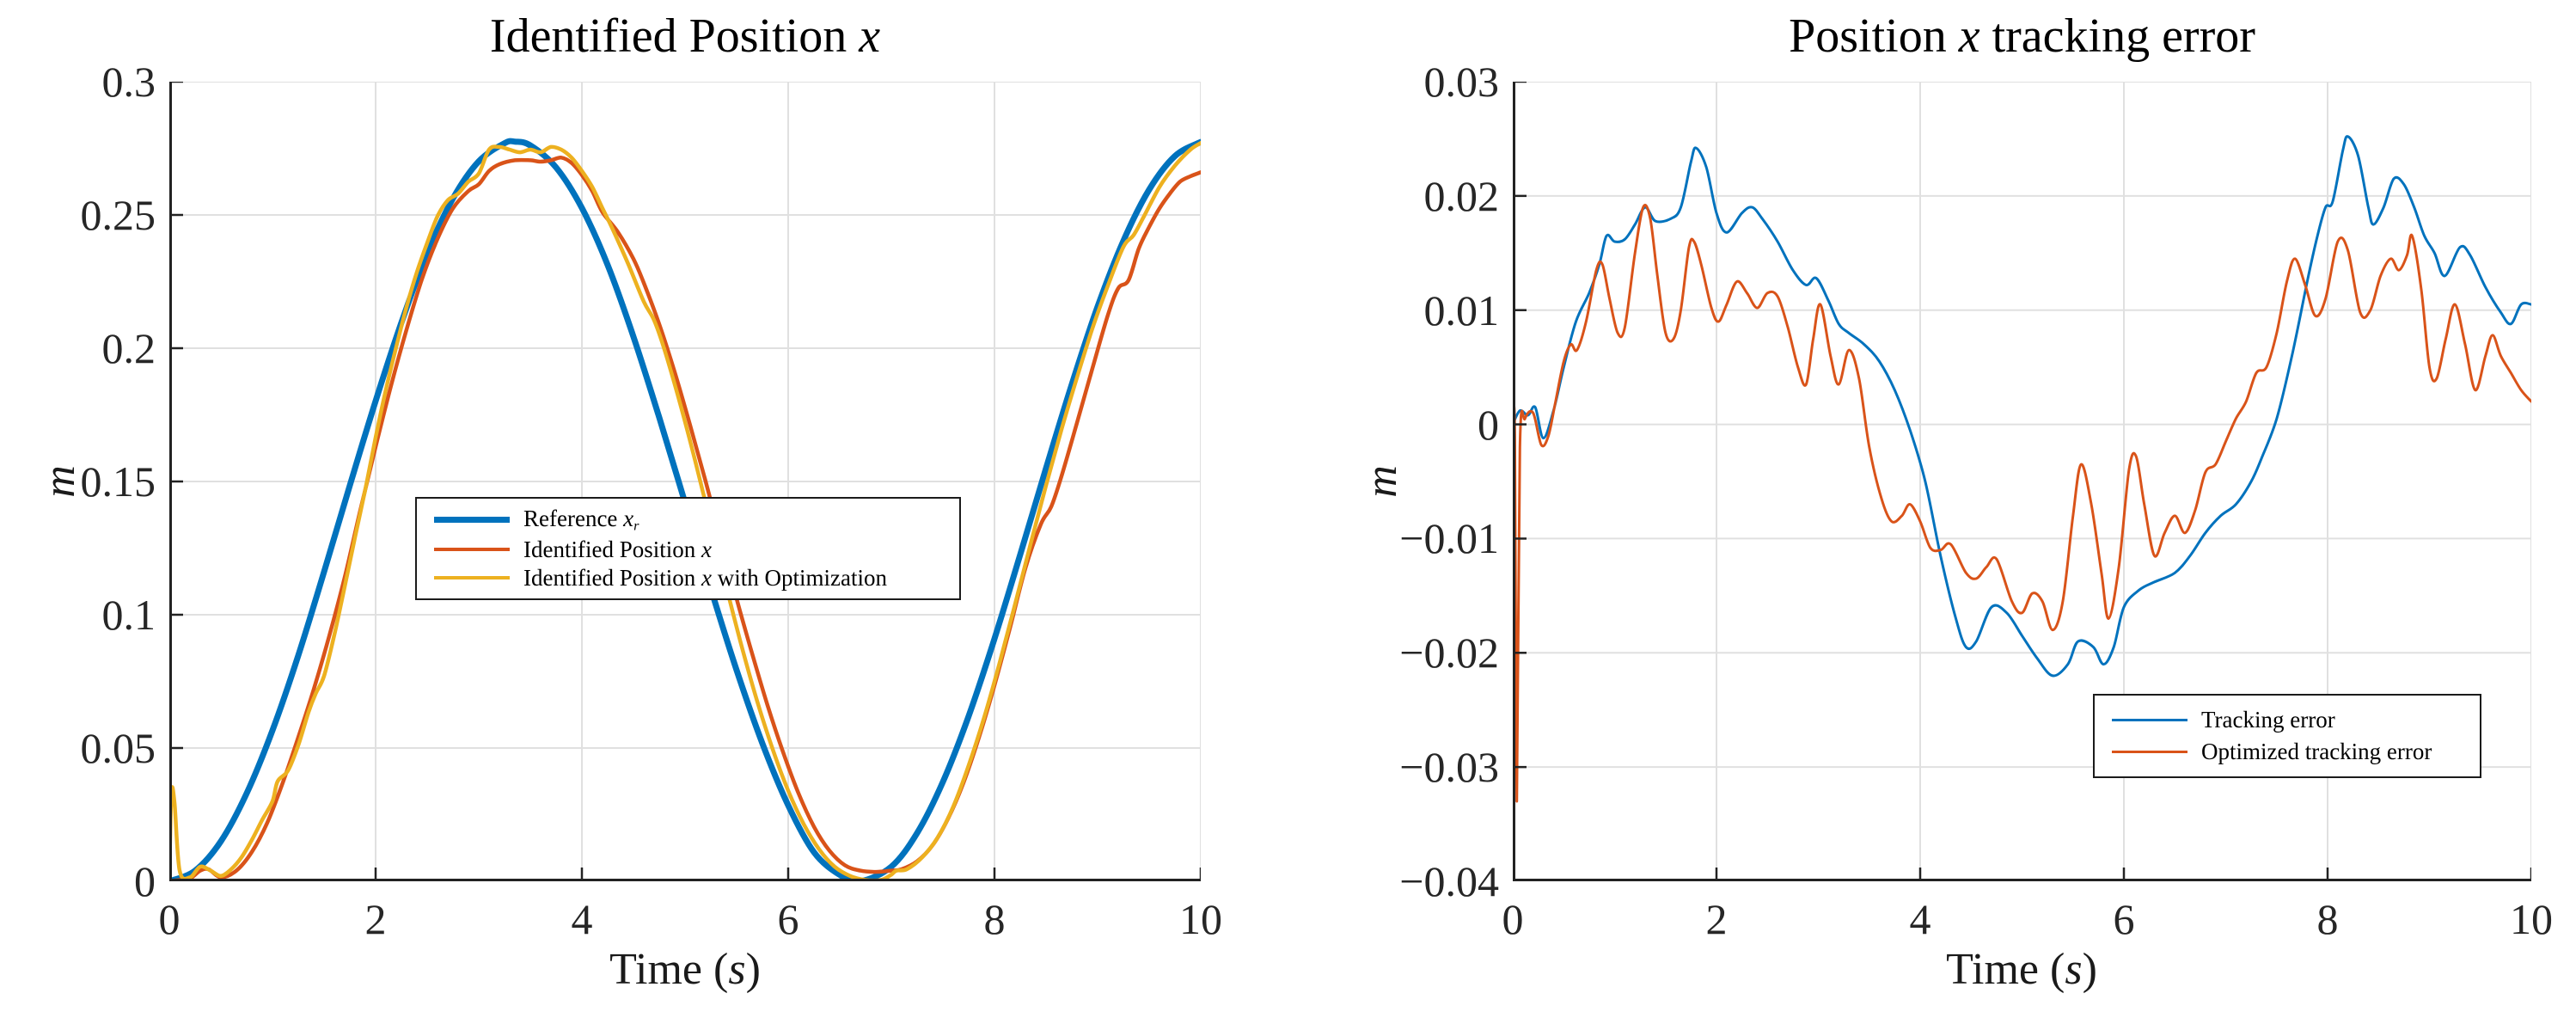 This screenshot has width=2576, height=1024. What do you see at coordinates (685, 969) in the screenshot?
I see `left-x-axis-label: Time (s)` at bounding box center [685, 969].